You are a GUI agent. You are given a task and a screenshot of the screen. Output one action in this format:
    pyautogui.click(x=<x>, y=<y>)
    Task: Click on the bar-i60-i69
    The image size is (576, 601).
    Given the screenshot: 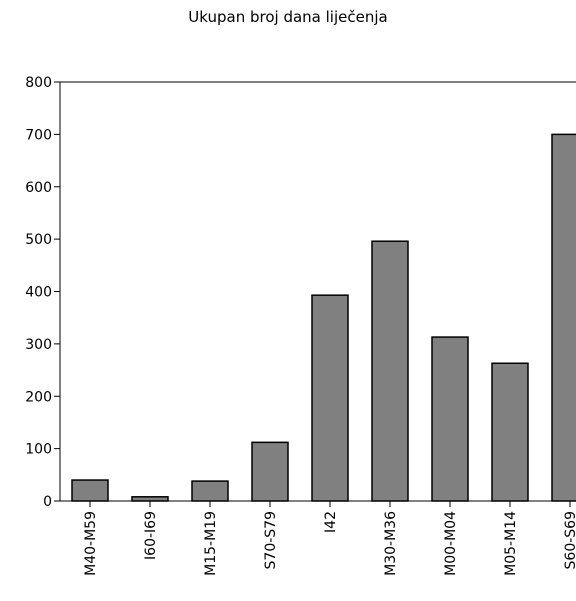 What is the action you would take?
    pyautogui.click(x=150, y=499)
    